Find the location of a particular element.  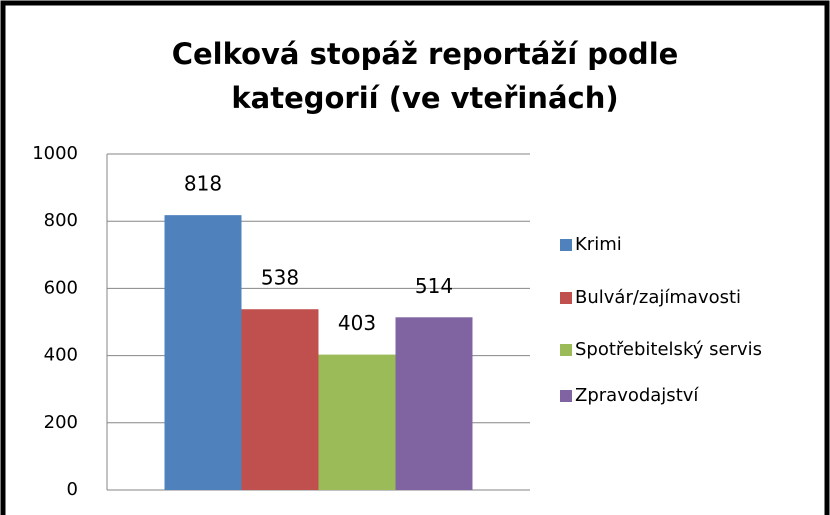

y-tick-label: 600 is located at coordinates (61, 287).